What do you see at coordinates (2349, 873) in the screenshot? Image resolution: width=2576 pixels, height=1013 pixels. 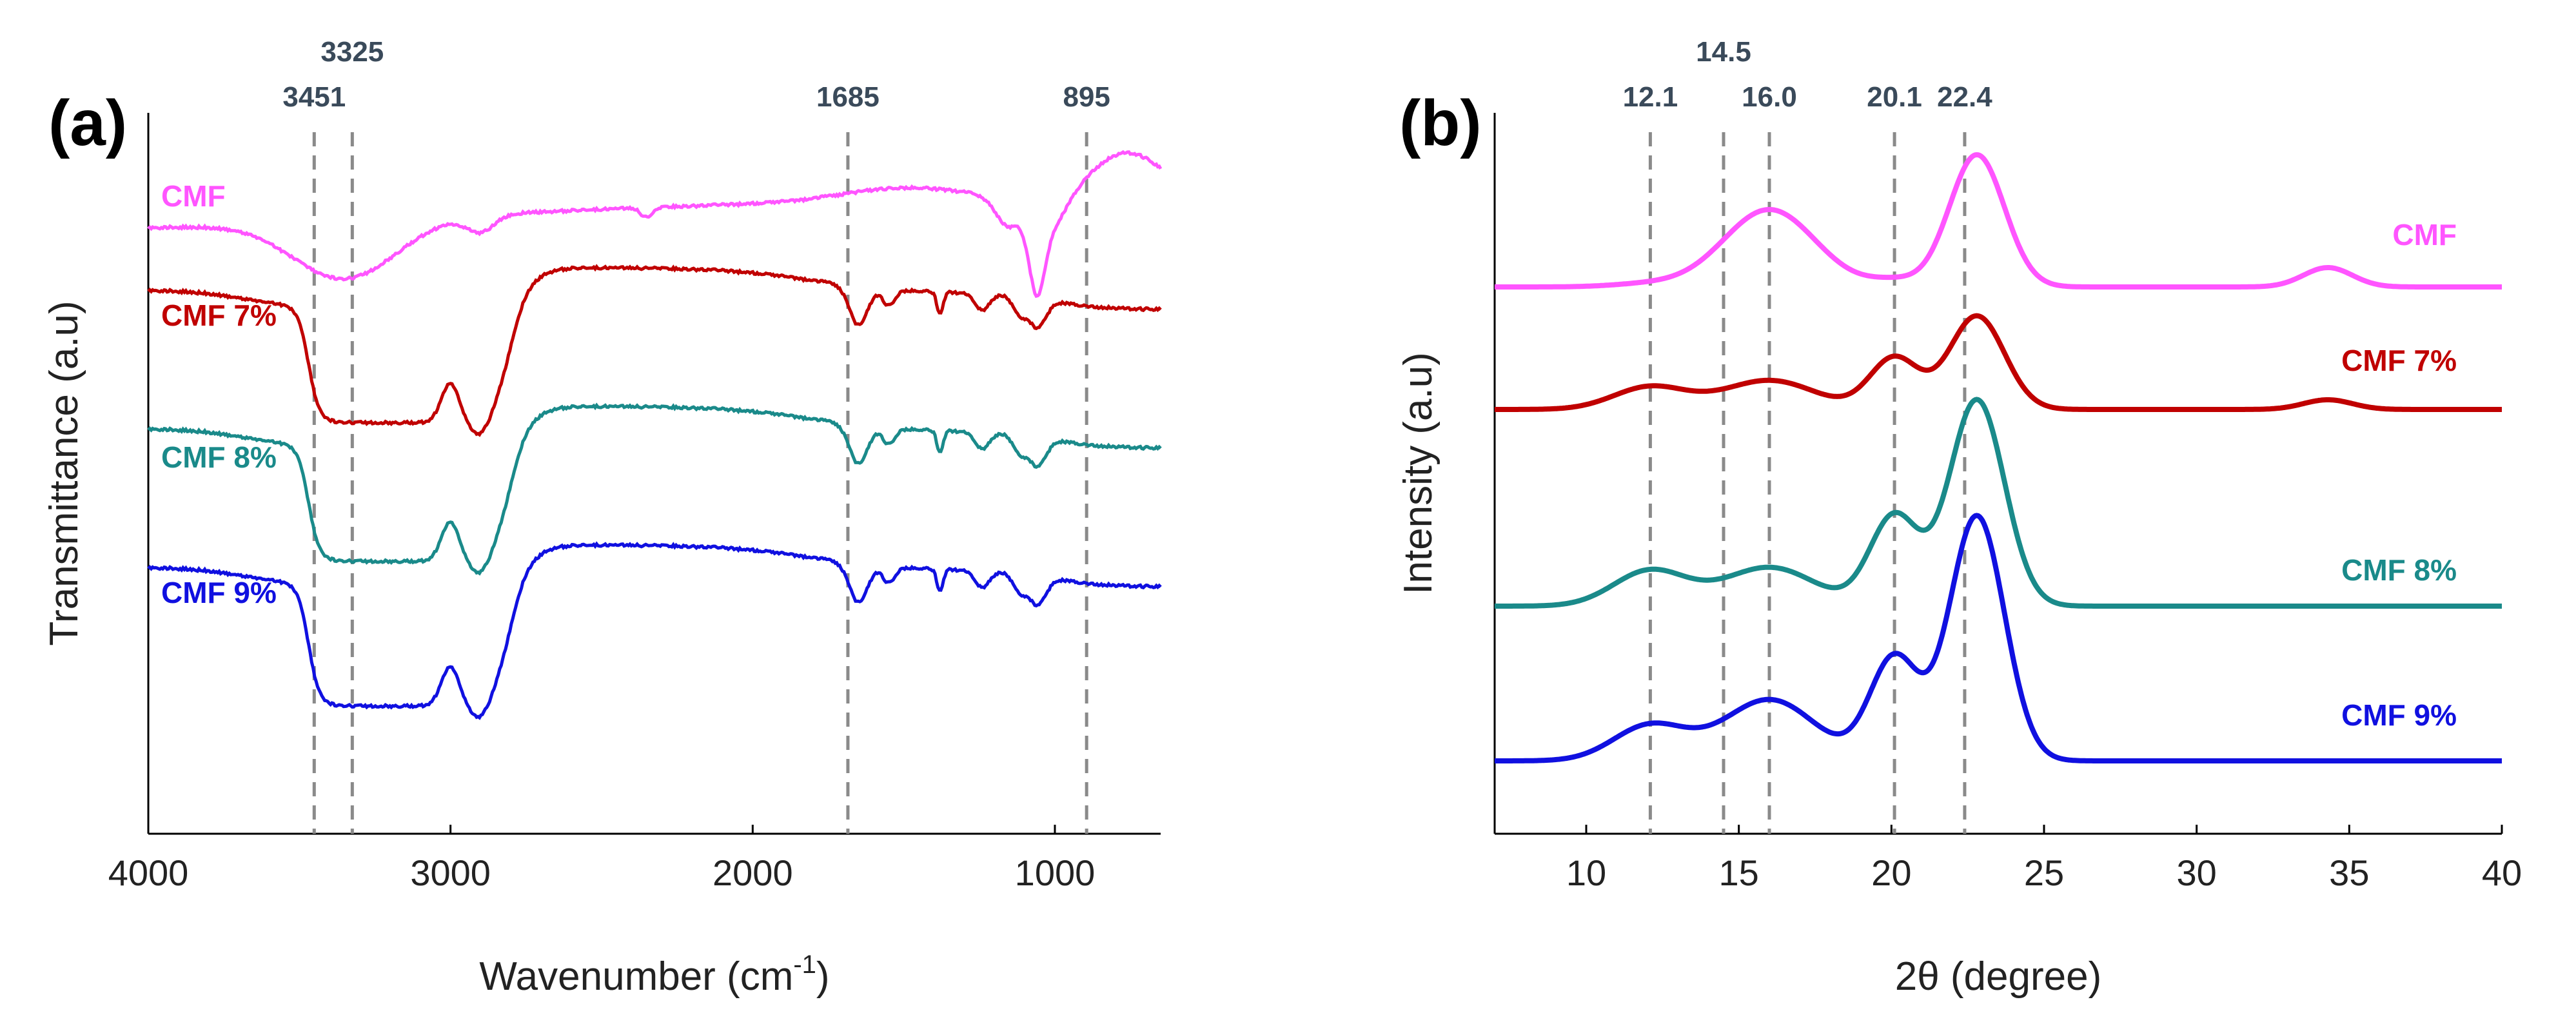 I see `x-tick-label: 35` at bounding box center [2349, 873].